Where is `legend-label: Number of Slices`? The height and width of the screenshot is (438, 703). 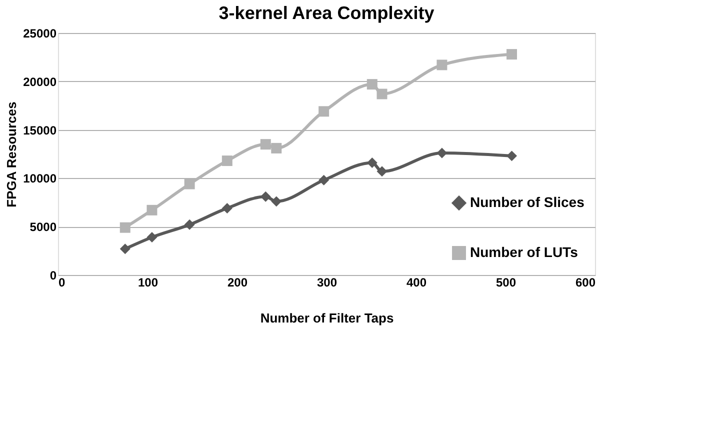 legend-label: Number of Slices is located at coordinates (527, 202).